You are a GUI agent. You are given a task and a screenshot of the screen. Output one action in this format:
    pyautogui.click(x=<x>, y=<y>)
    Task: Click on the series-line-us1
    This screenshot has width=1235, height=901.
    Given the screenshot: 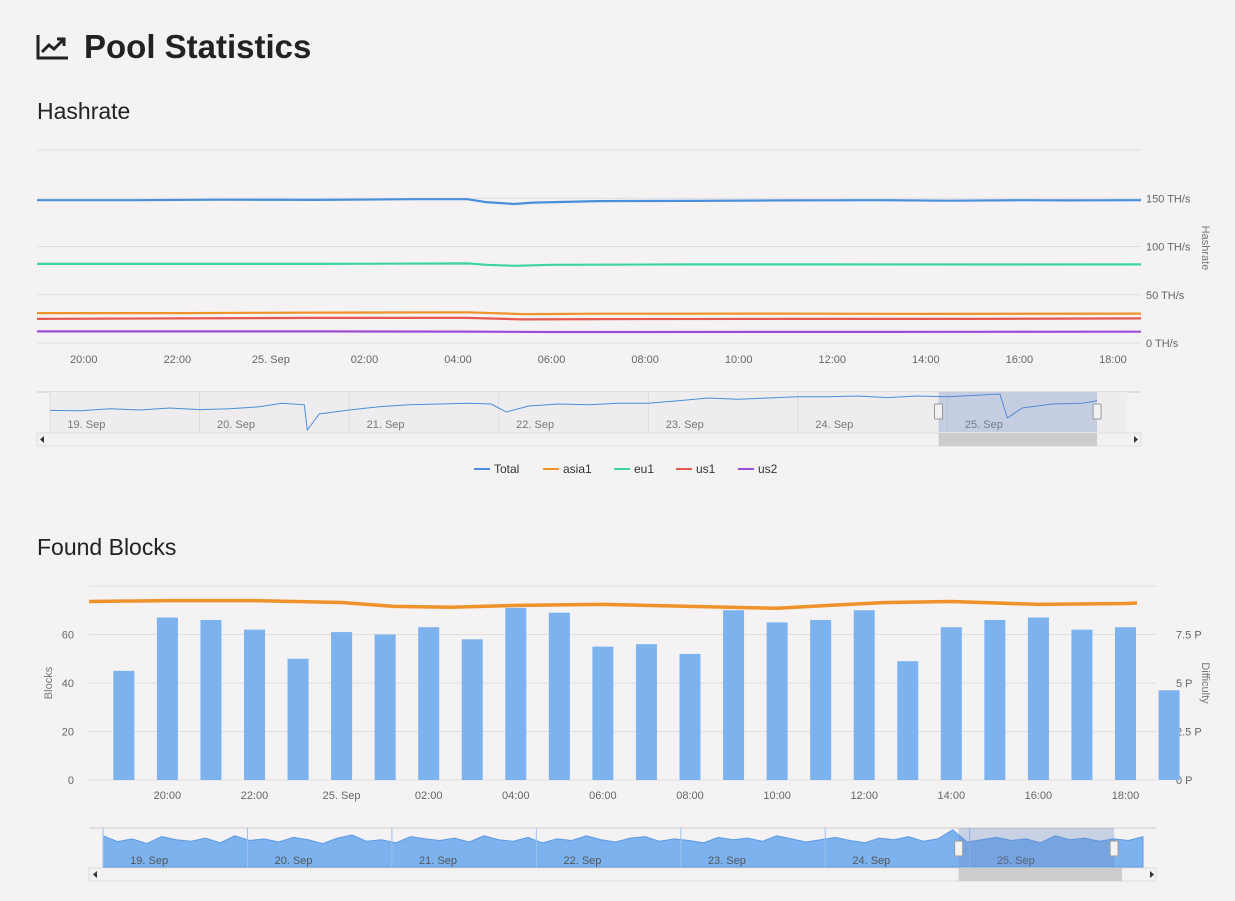 What is the action you would take?
    pyautogui.click(x=589, y=318)
    